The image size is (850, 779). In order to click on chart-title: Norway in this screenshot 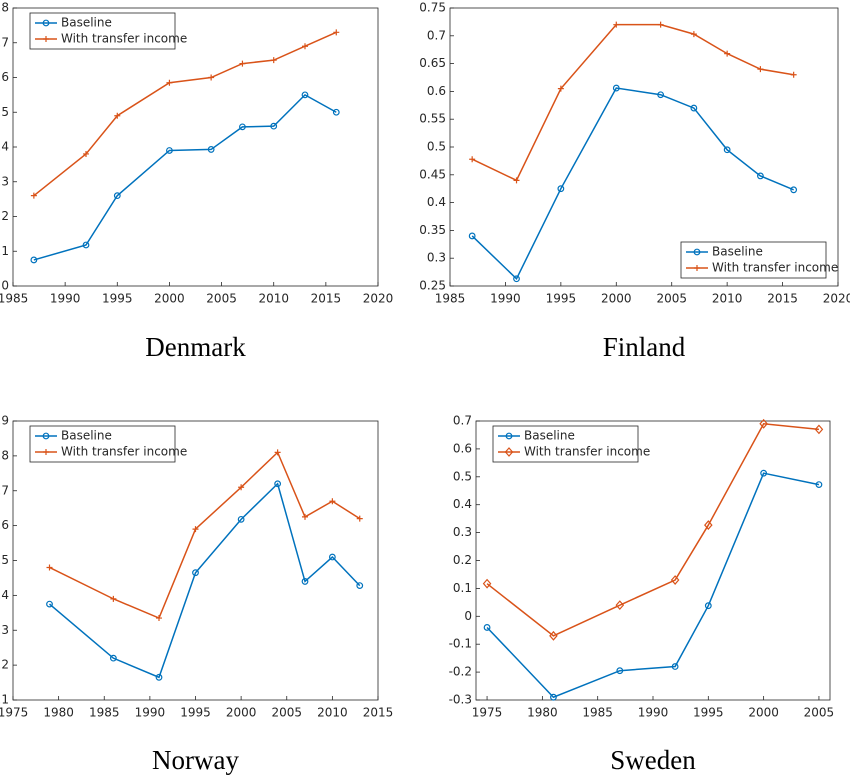, I will do `click(195, 760)`.